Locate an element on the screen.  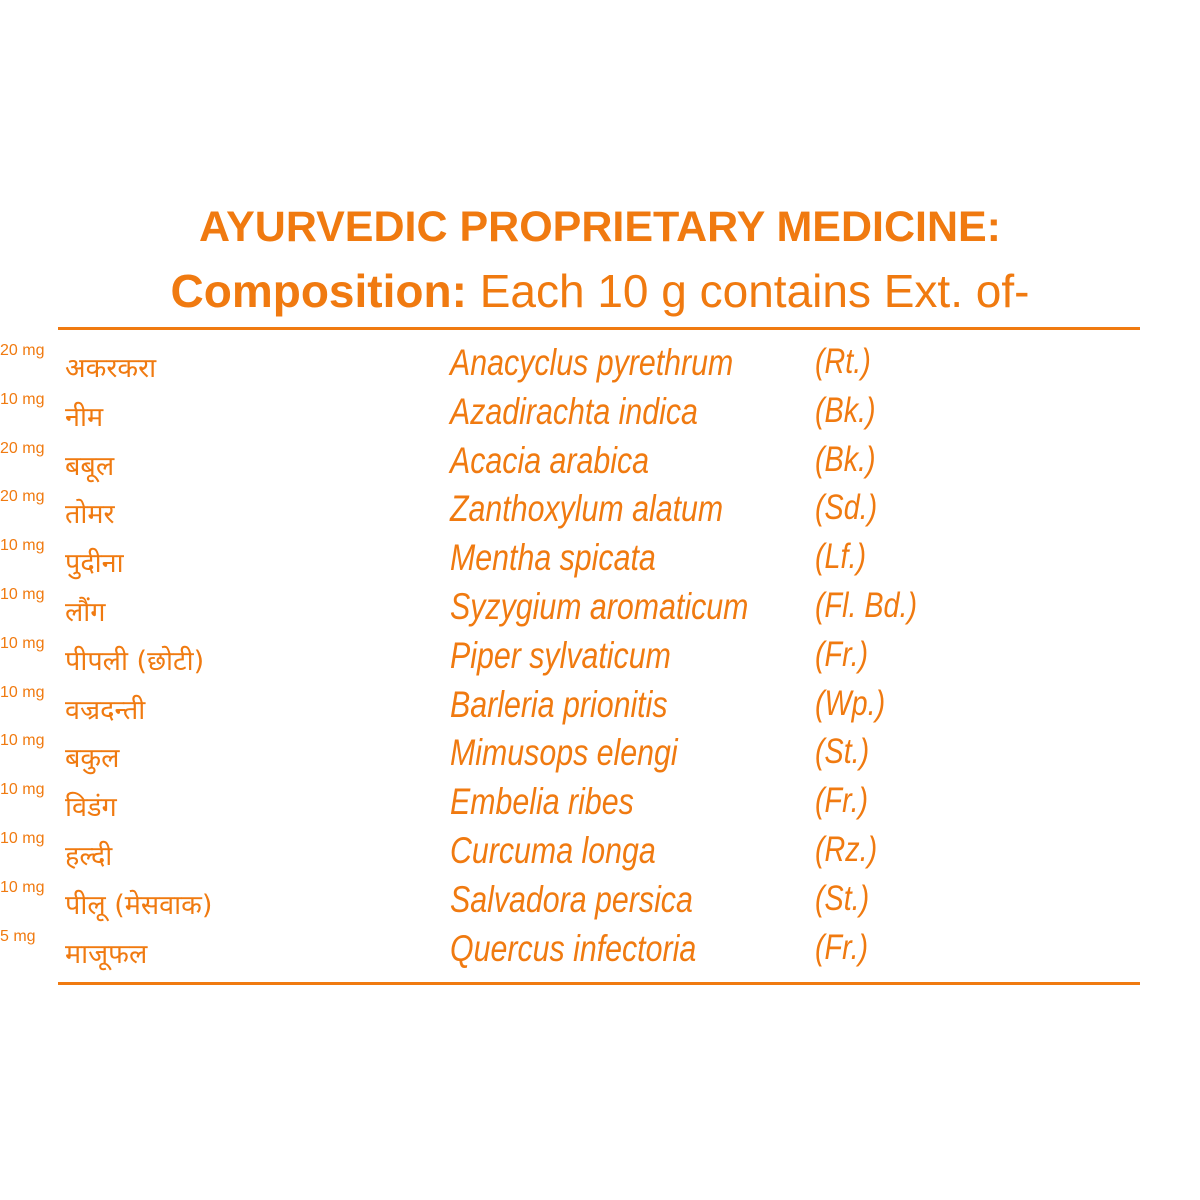
ingredient-row: अकरकरा Anacyclus pyrethrum (Rt.) 20 mg is located at coordinates (600, 366).